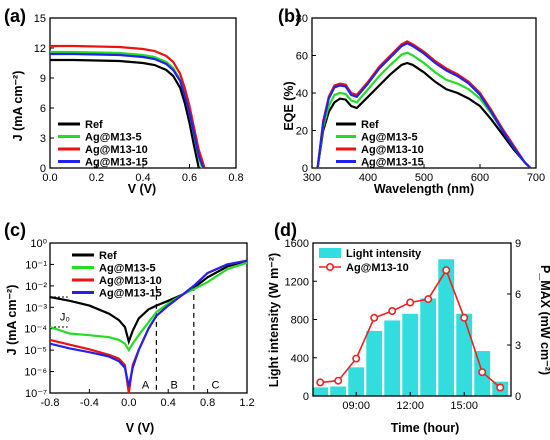  Describe the element at coordinates (173, 386) in the screenshot. I see `panel-c-region-label-1: B` at that location.